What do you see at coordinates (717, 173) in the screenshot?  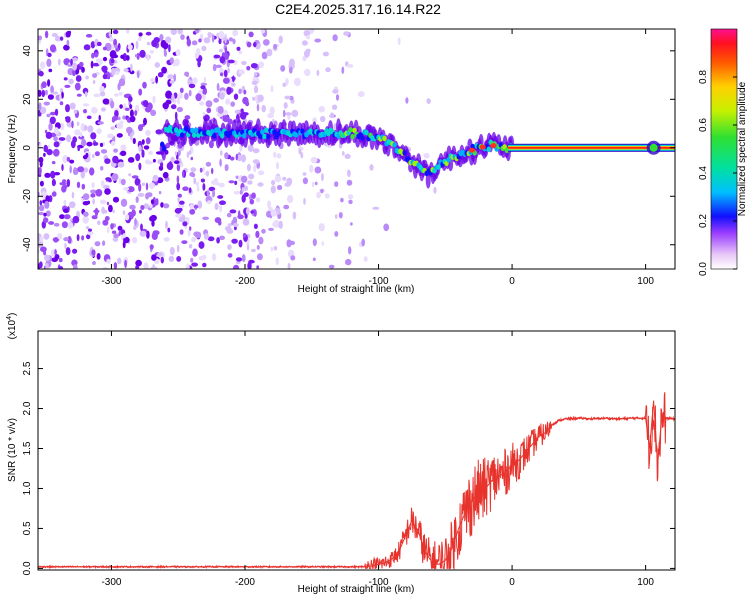 I see `colorbar-axis: 0.0 0.2 0.4 0.6 0.8` at bounding box center [717, 173].